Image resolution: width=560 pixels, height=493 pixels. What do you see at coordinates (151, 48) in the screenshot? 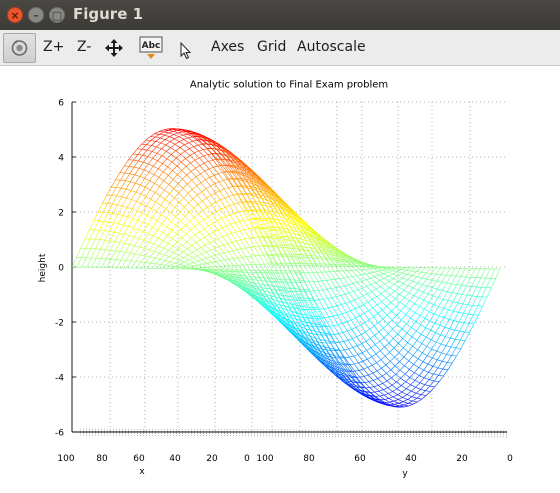
I see `text-annotate-button: Abc` at bounding box center [151, 48].